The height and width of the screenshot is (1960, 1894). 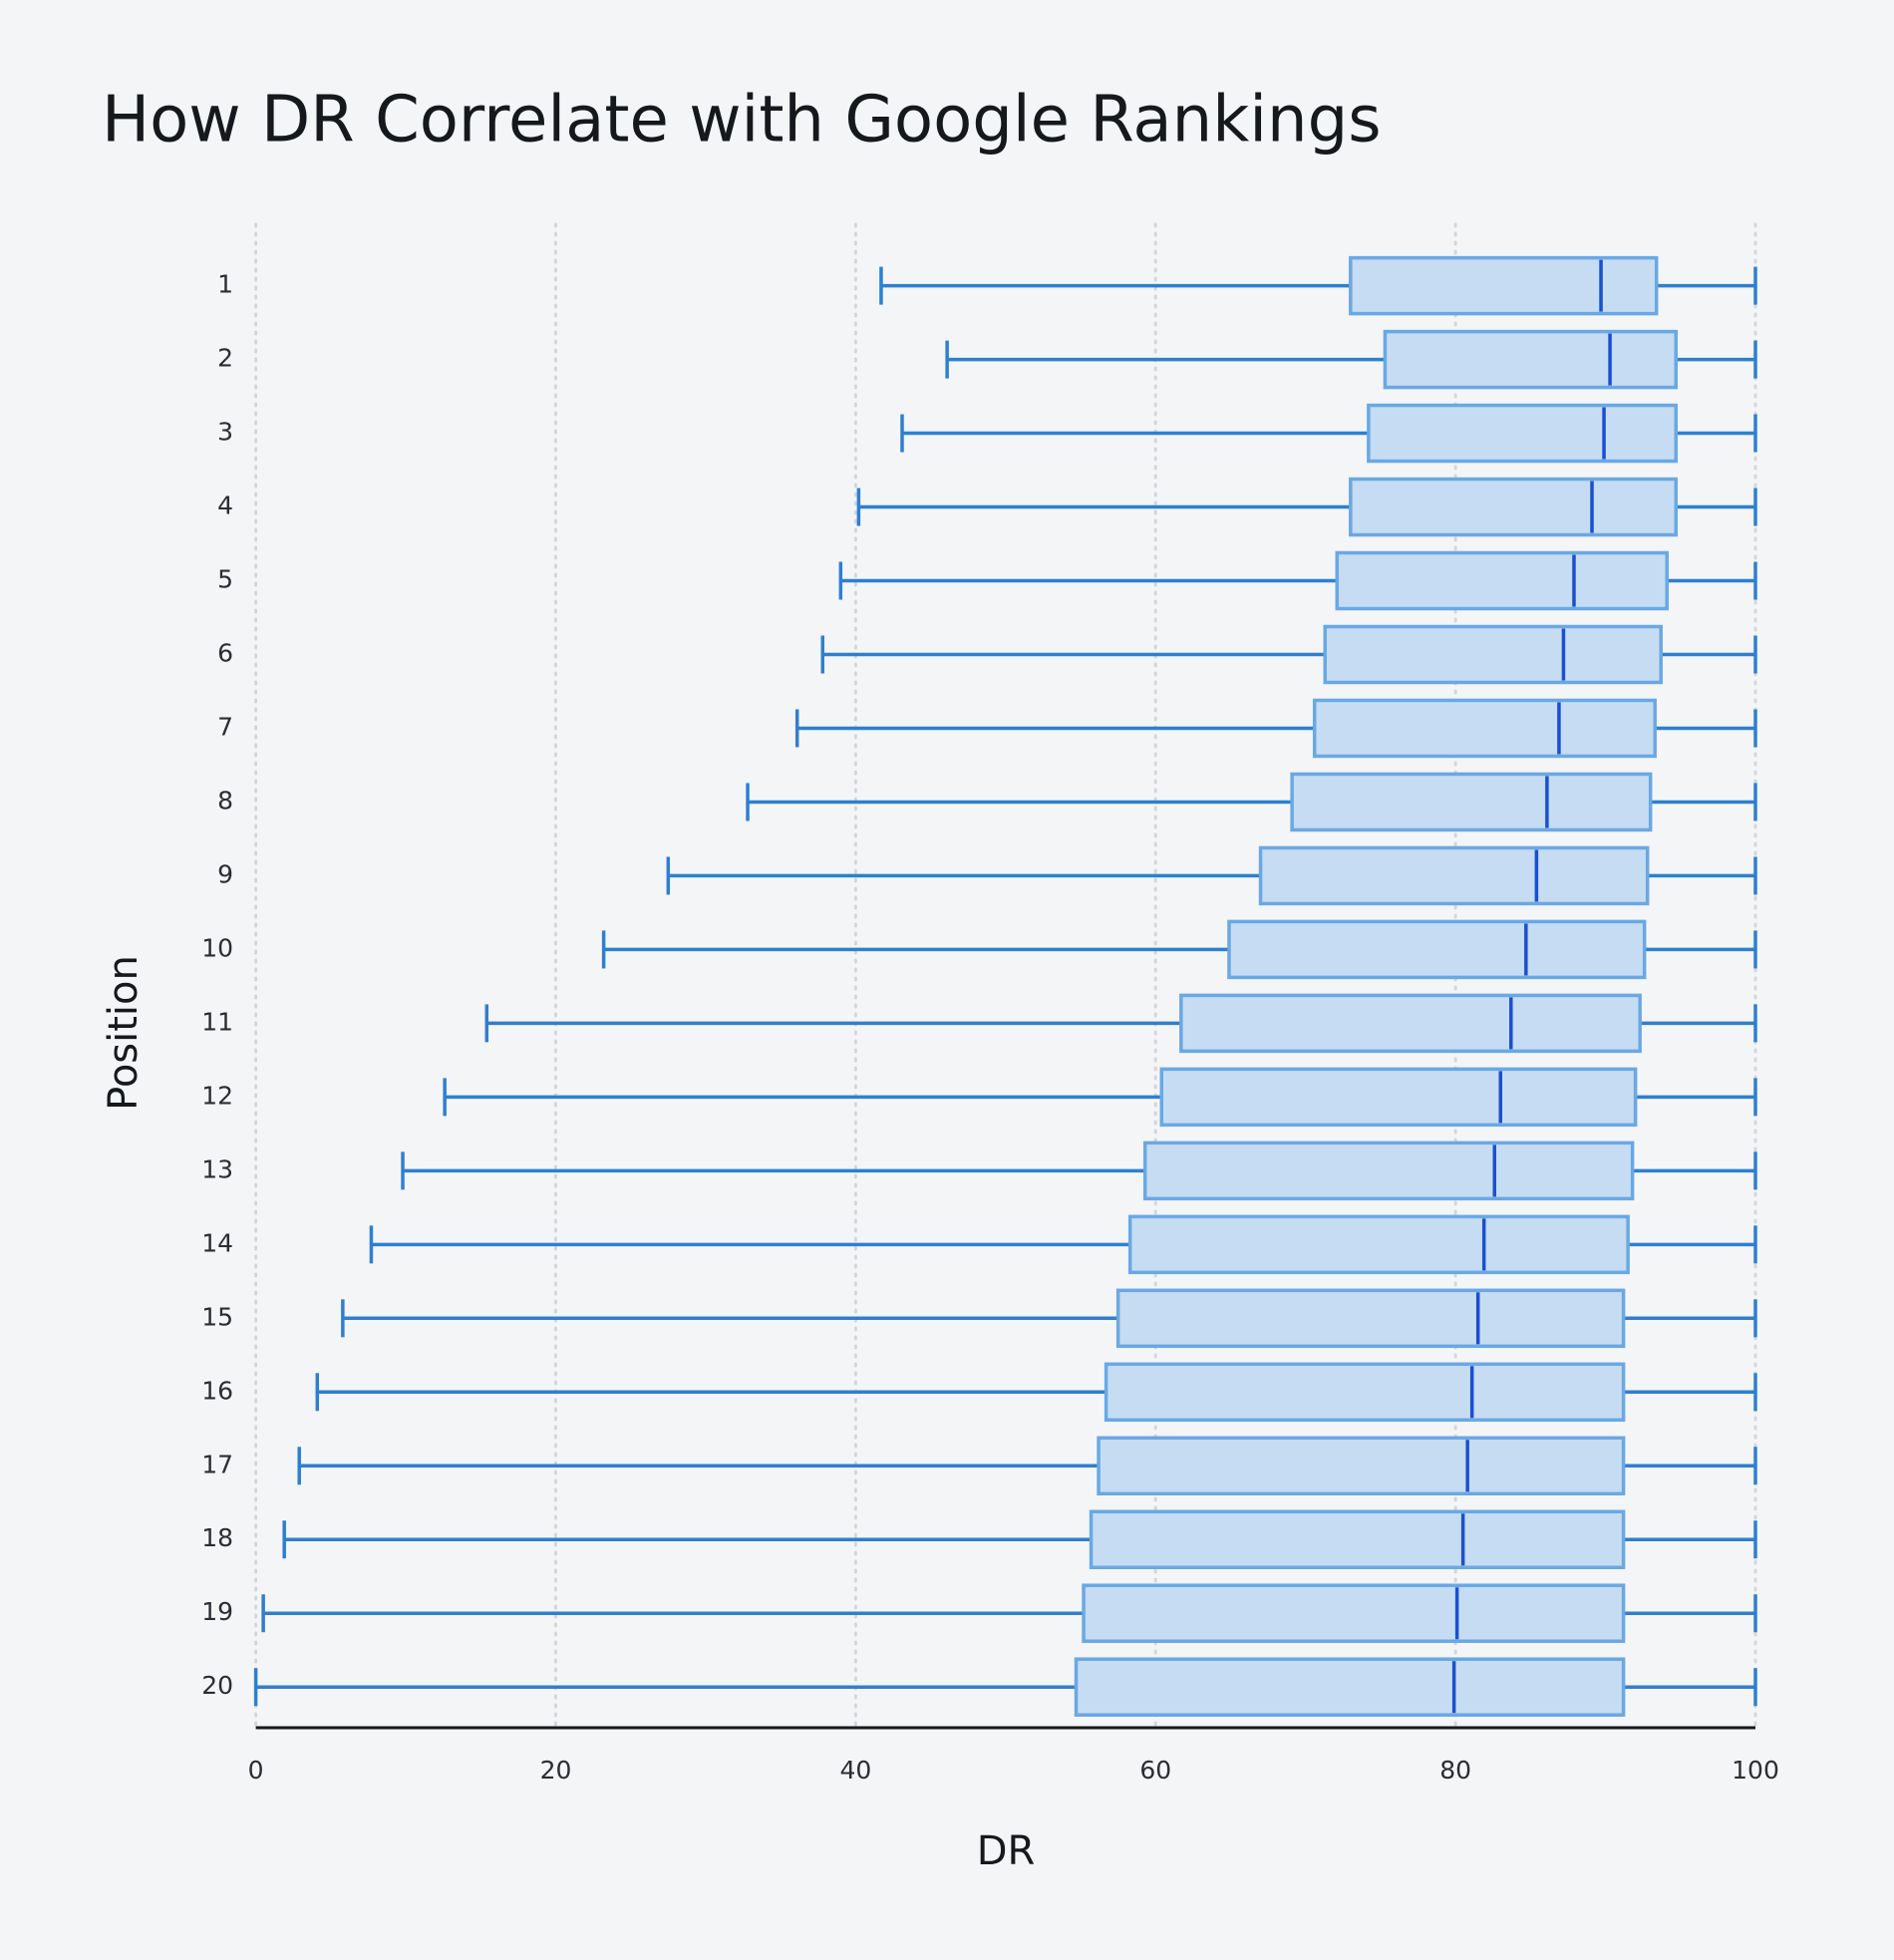 I want to click on x-tick-label: 100, so click(x=1755, y=1770).